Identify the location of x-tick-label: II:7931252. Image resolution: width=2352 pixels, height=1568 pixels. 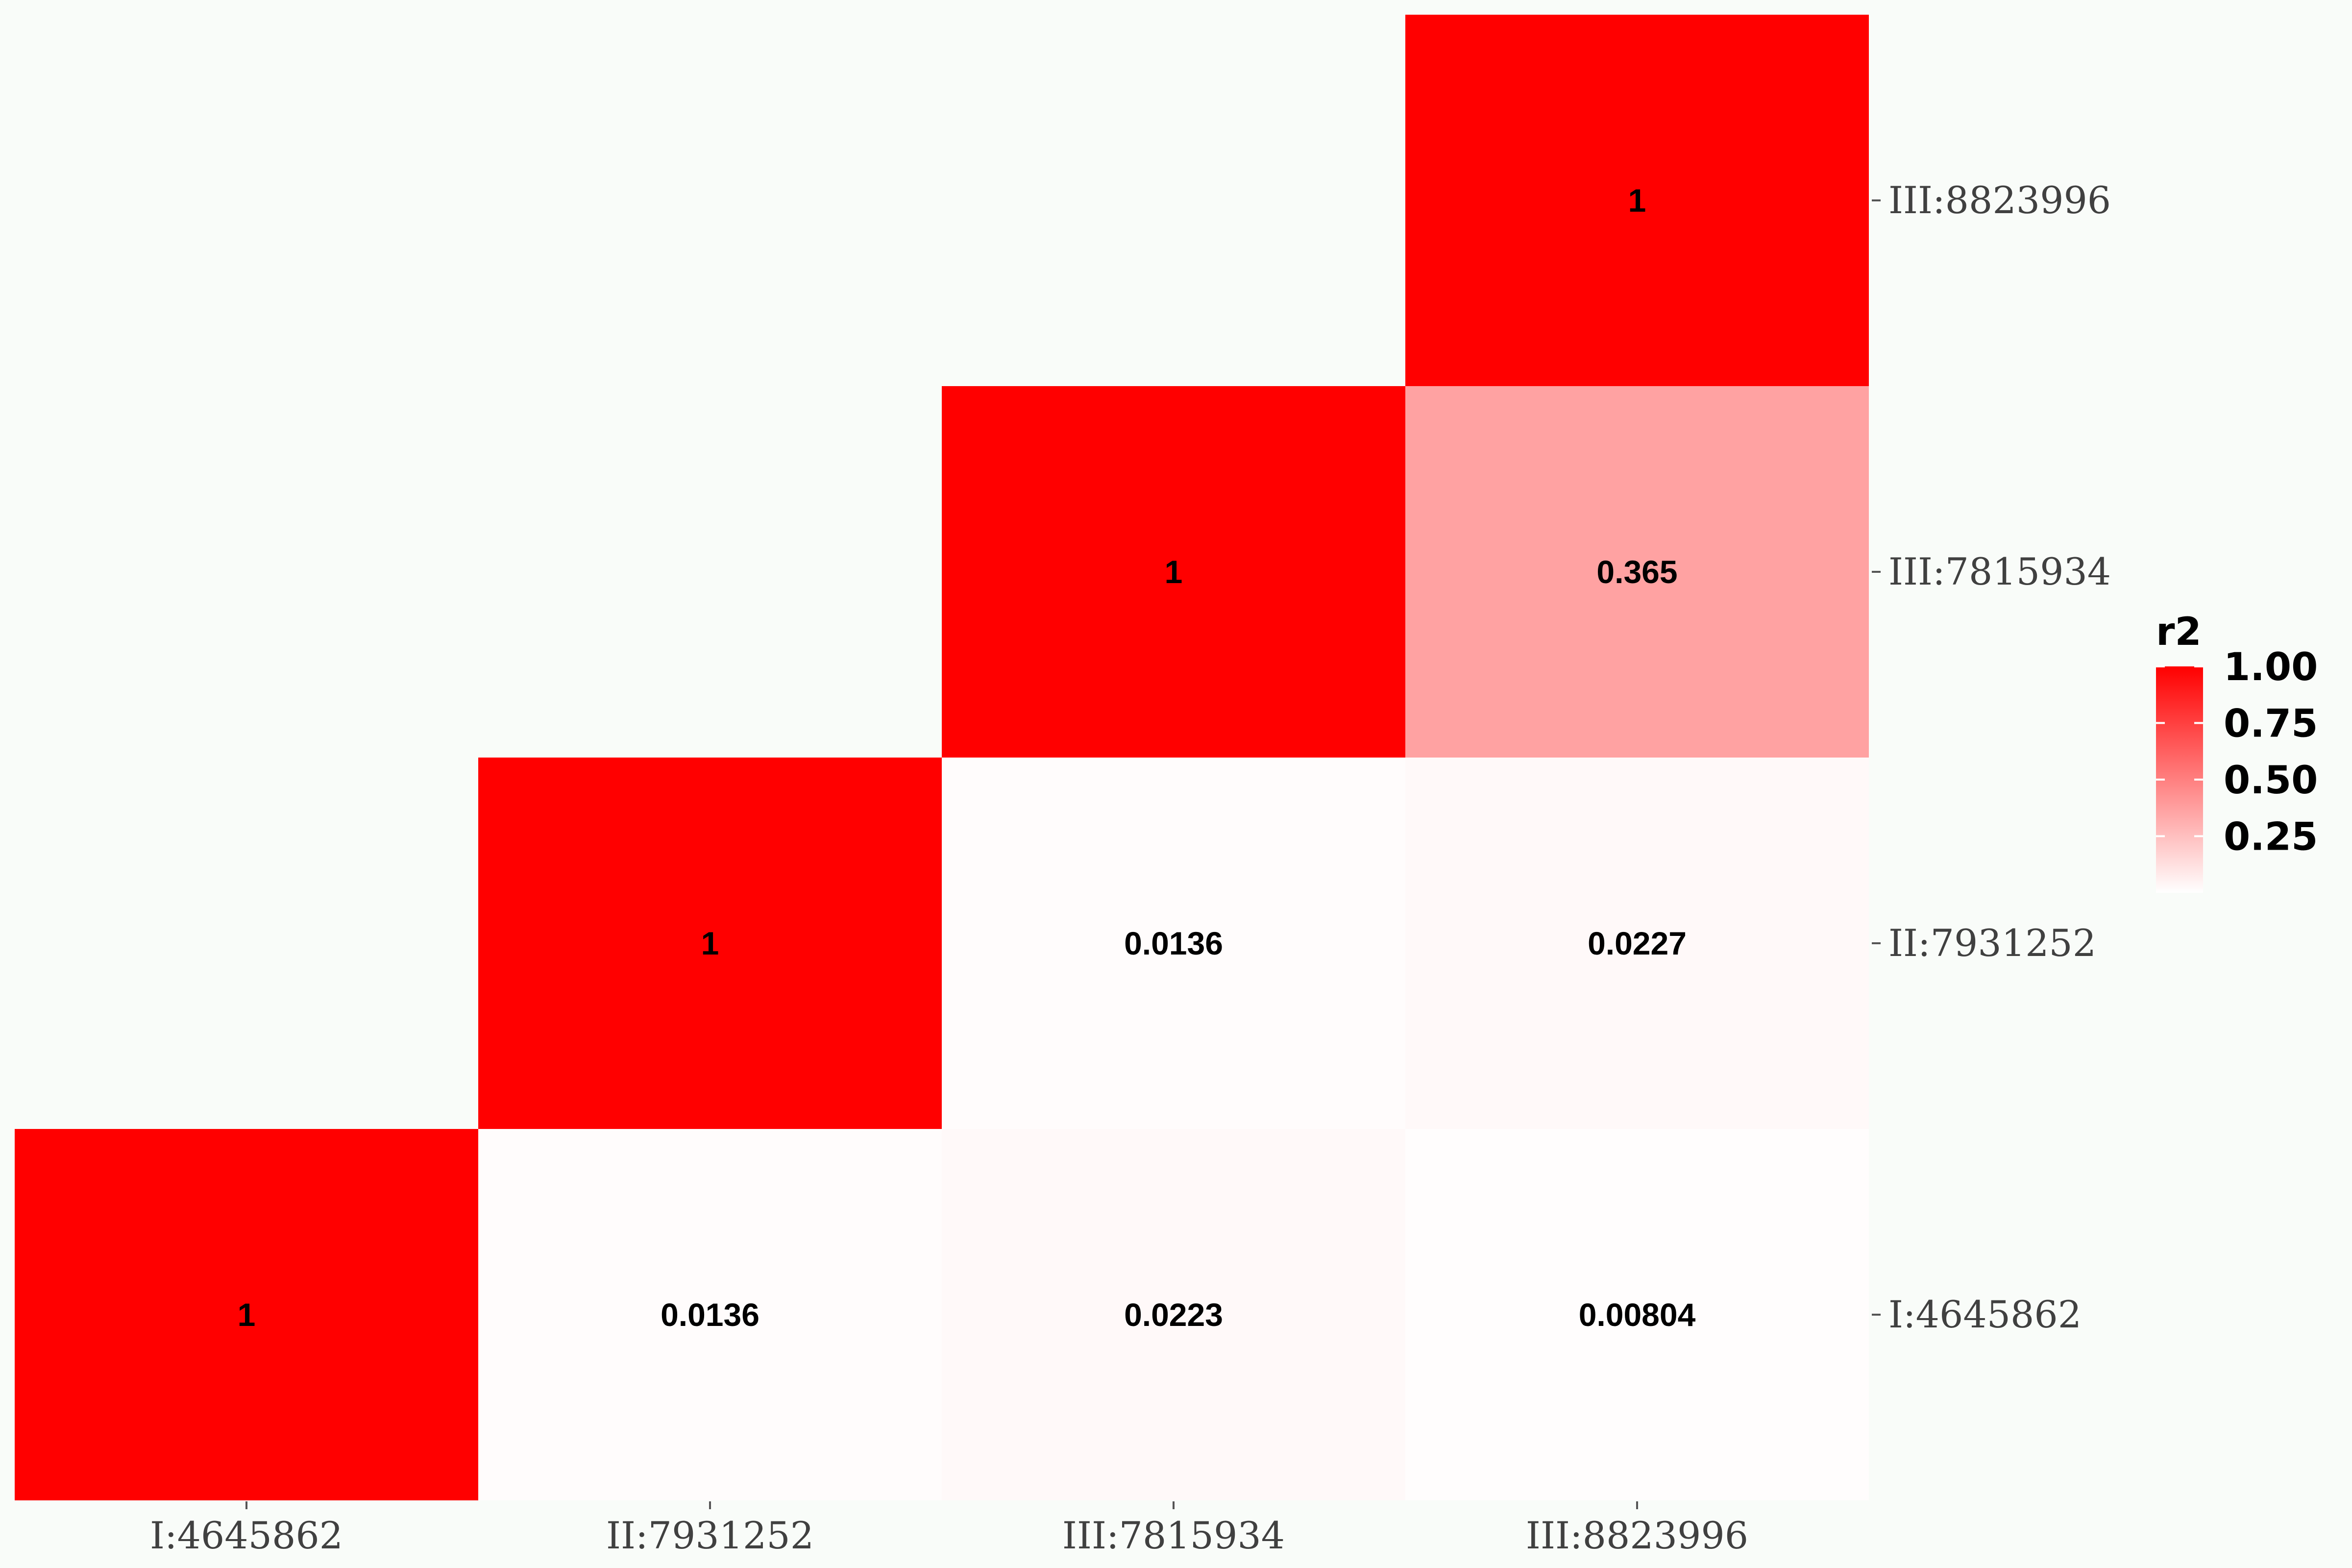
(710, 1535).